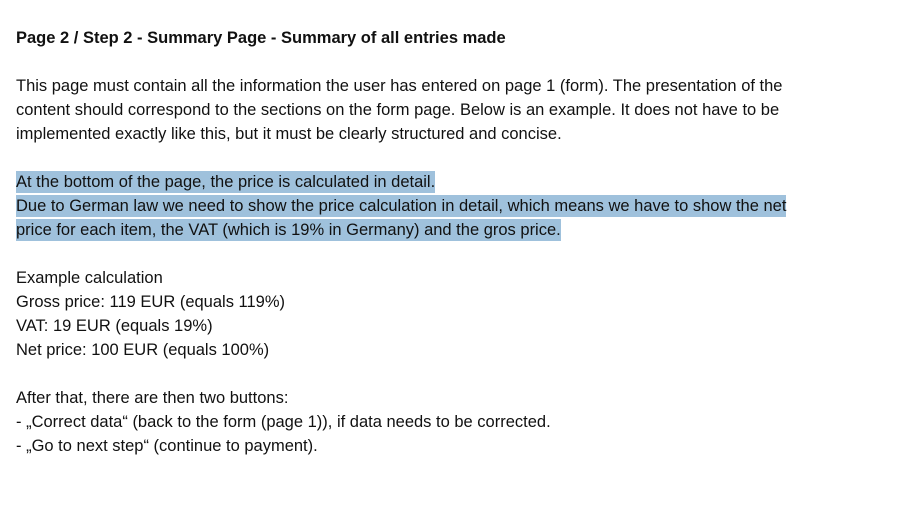 This screenshot has width=905, height=508. Describe the element at coordinates (143, 350) in the screenshot. I see `net-price-line: Net price: 100 EUR (equals 100%)` at that location.